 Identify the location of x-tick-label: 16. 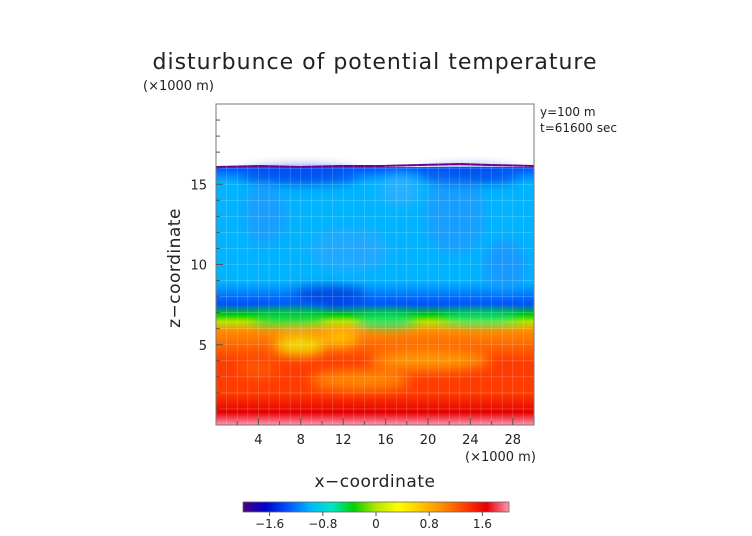
(385, 440).